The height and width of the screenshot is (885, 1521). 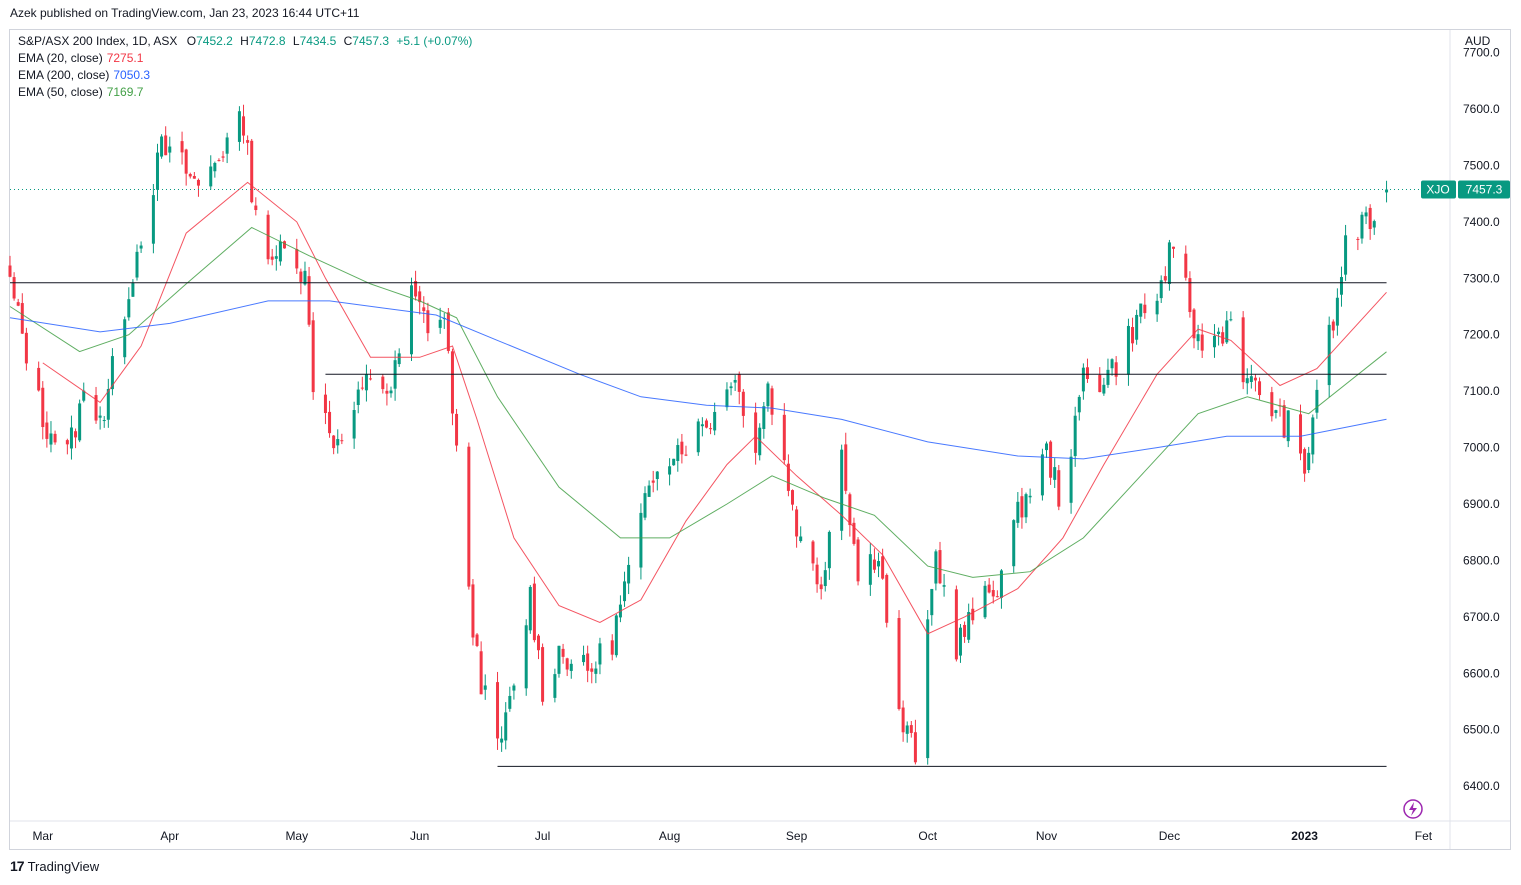 What do you see at coordinates (245, 92) in the screenshot?
I see `legend-ema50: EMA (50, close) 7169.7` at bounding box center [245, 92].